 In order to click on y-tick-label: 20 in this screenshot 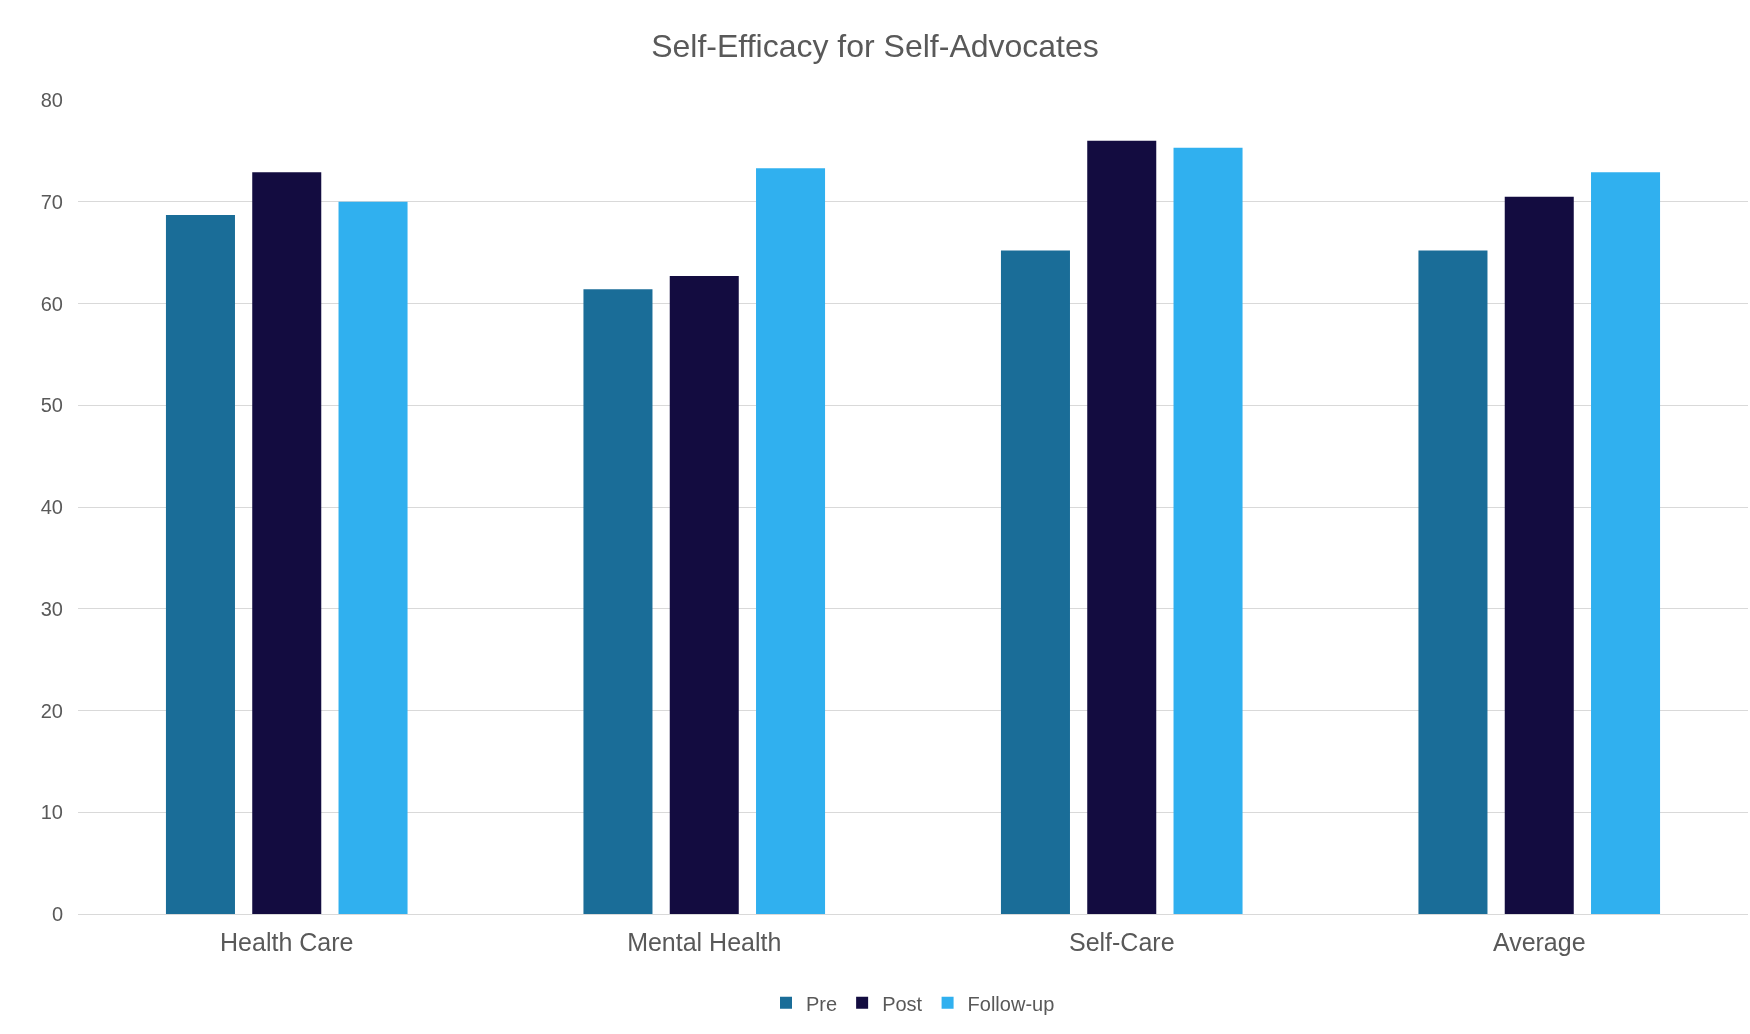, I will do `click(51, 710)`.